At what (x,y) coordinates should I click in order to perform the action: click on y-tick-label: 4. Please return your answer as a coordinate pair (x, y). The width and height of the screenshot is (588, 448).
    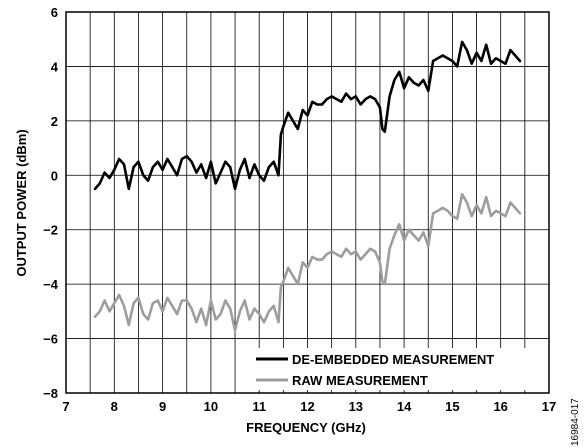
    Looking at the image, I should click on (55, 66).